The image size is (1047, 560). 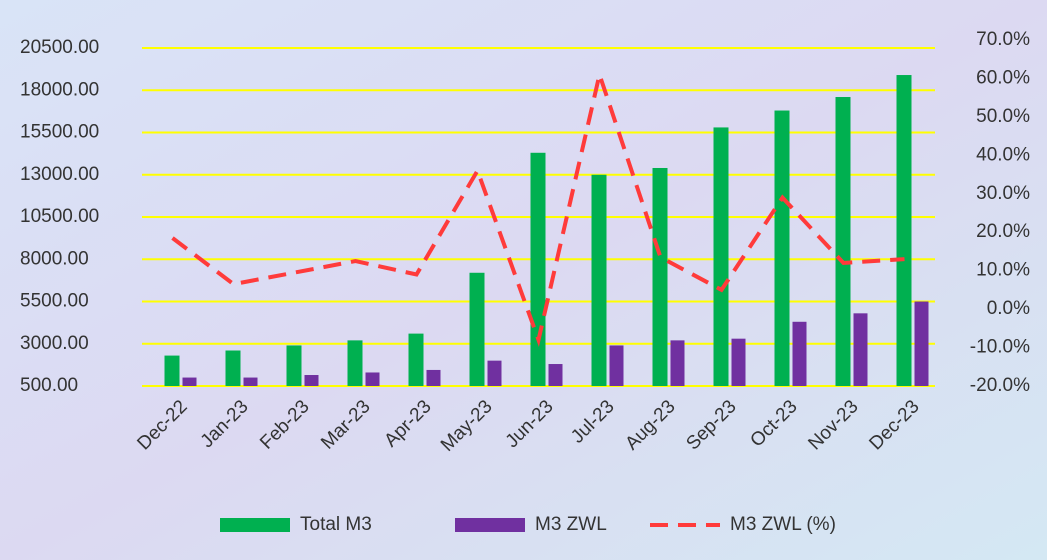 I want to click on y2-tick-label: 40.0%, so click(x=1003, y=154).